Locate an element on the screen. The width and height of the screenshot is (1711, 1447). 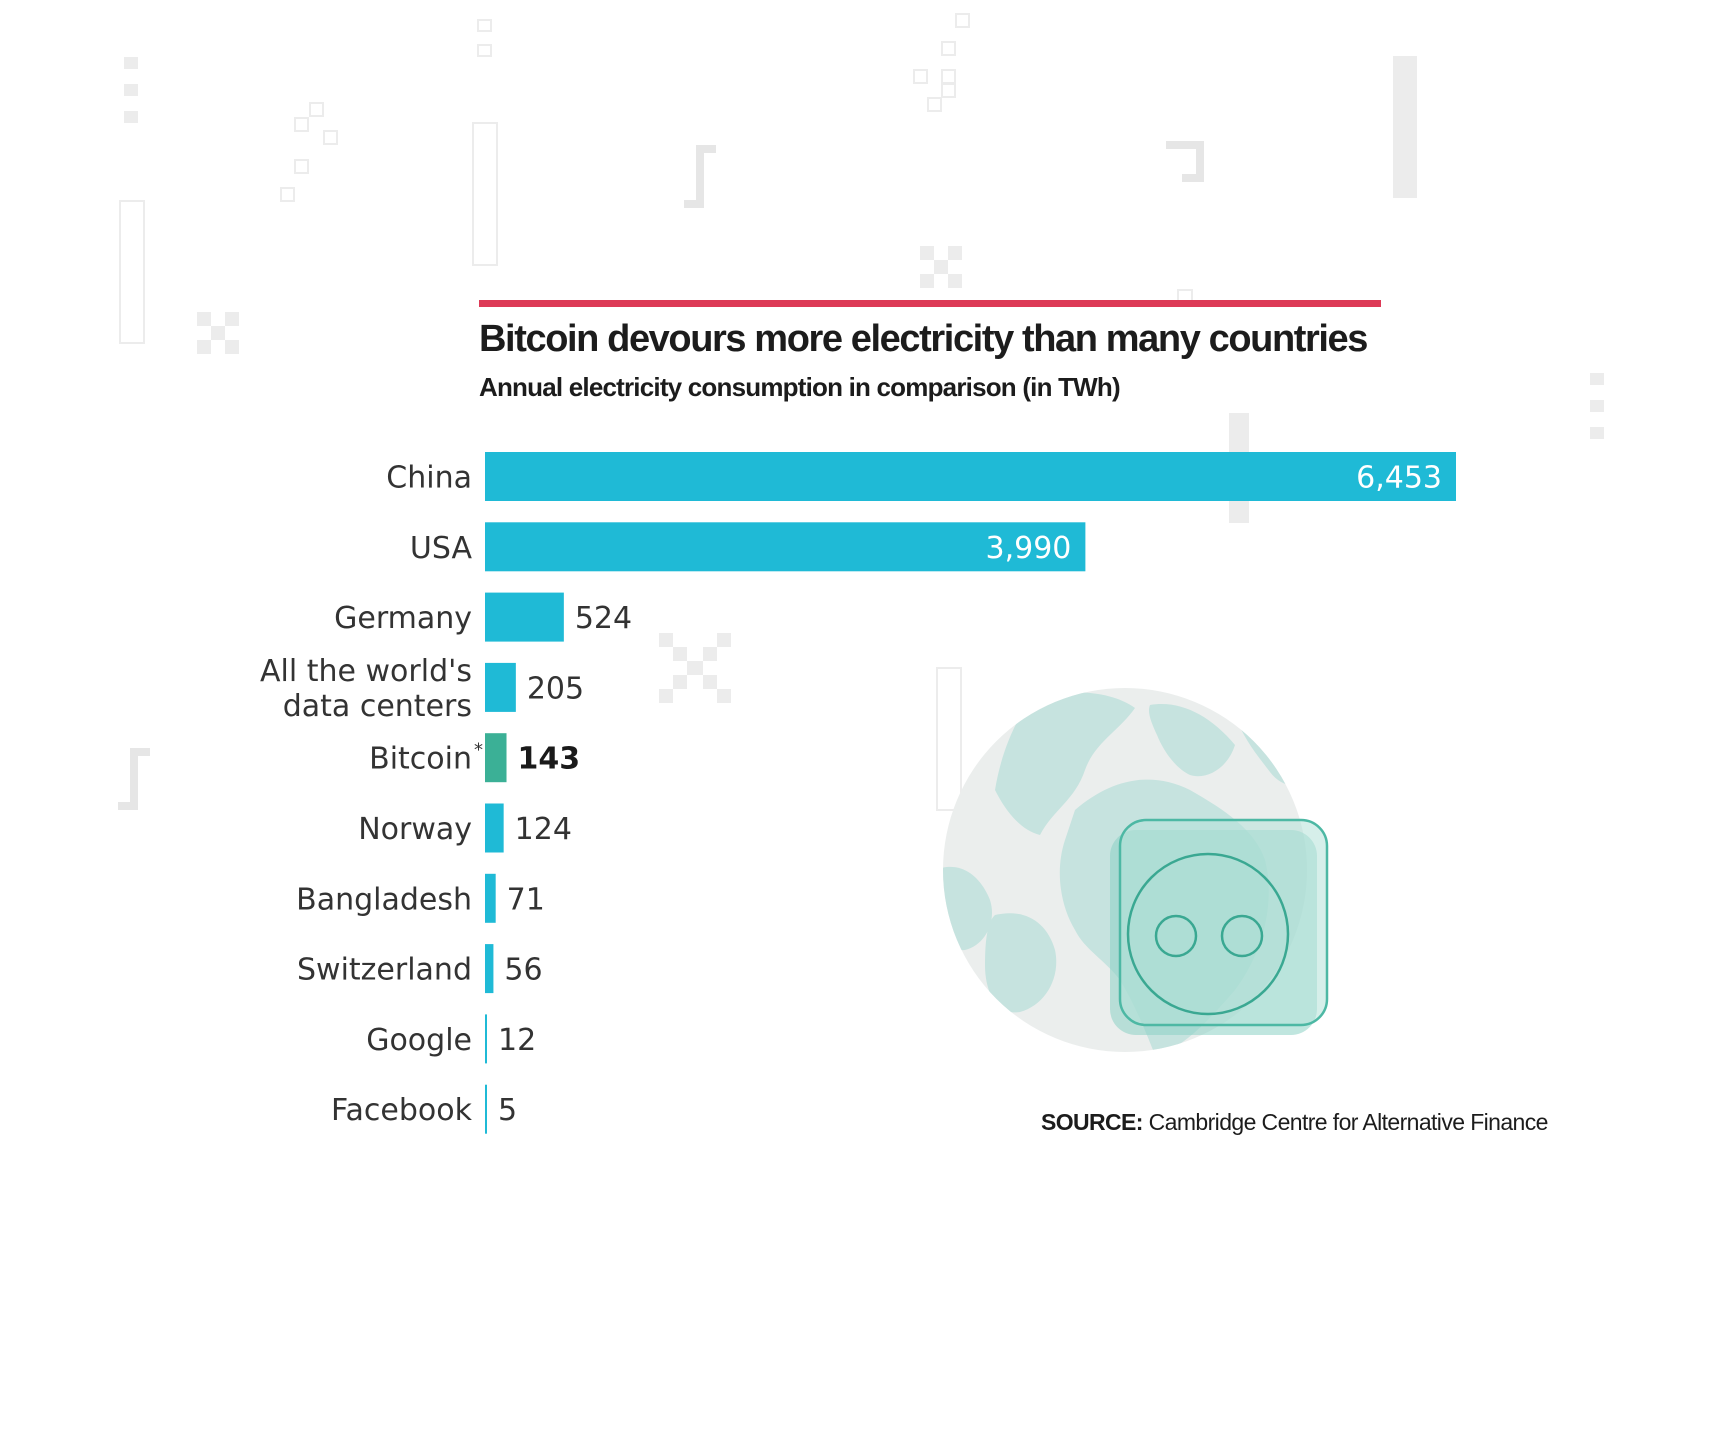
value-label-bitcoin: 143 is located at coordinates (549, 759).